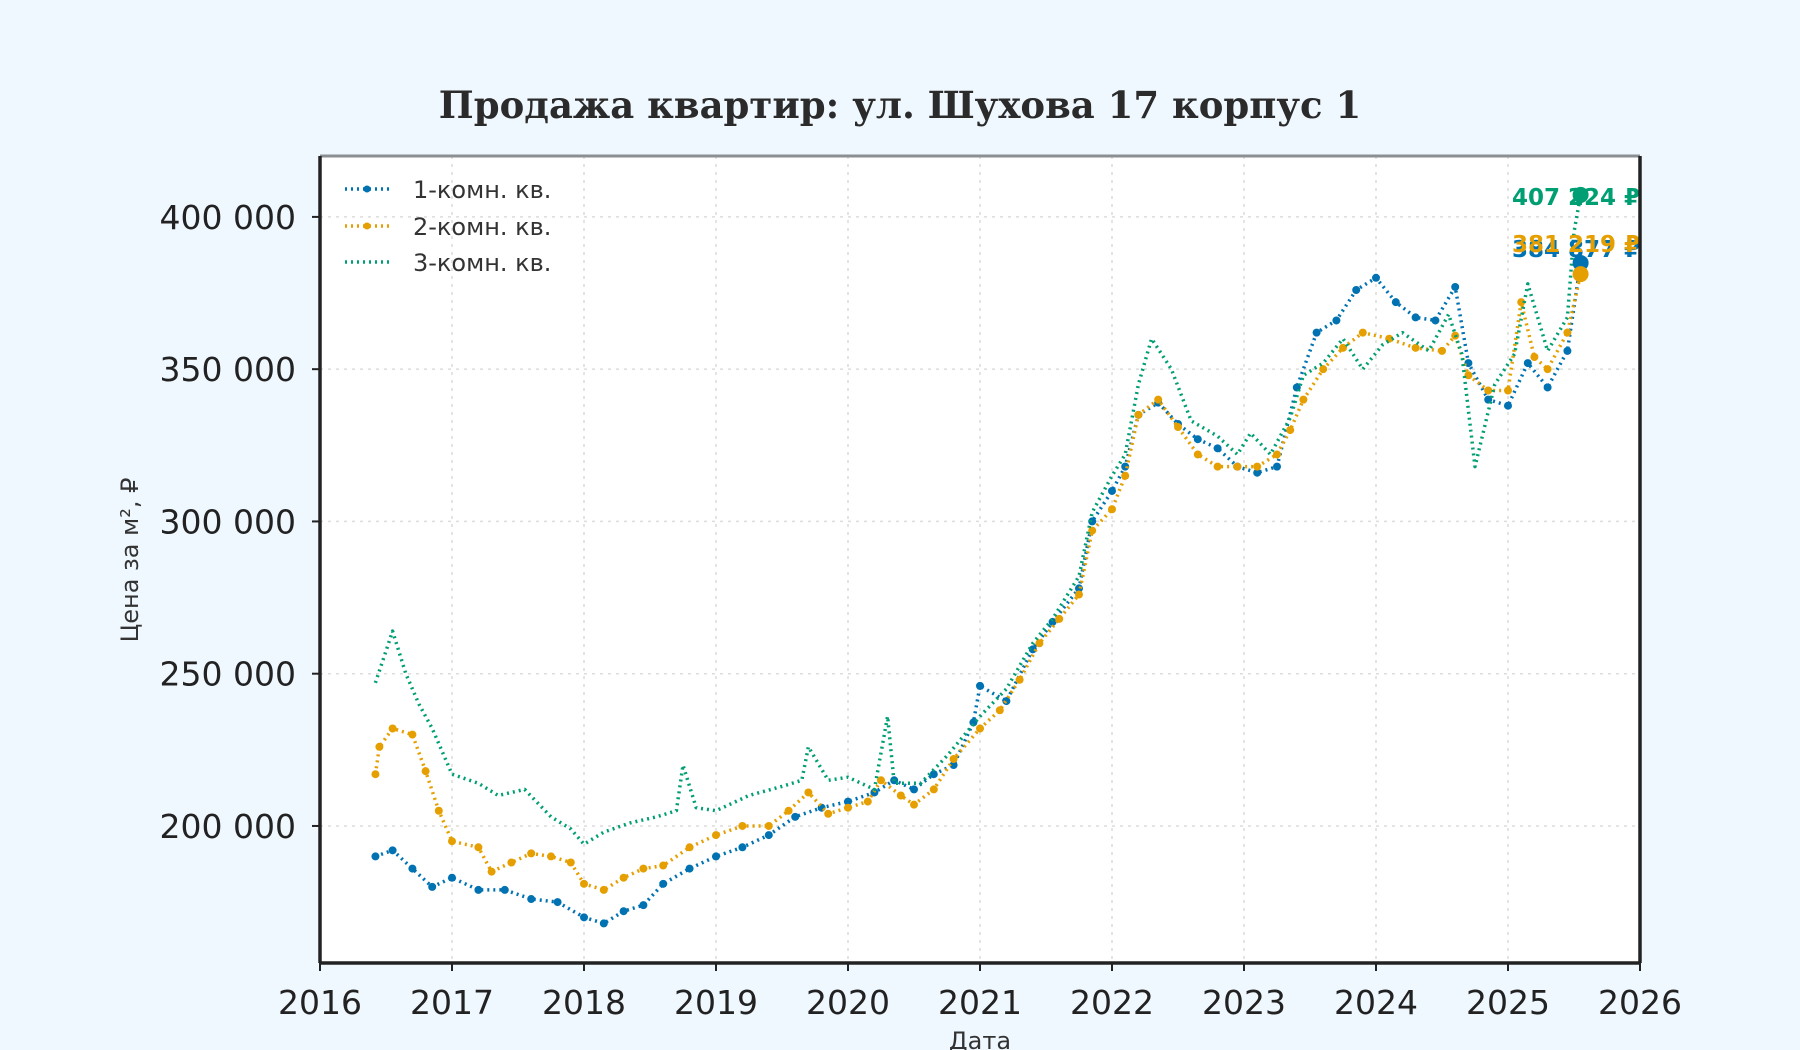 Image resolution: width=1800 pixels, height=1050 pixels. I want to click on x-tick-label: 2026, so click(1640, 1002).